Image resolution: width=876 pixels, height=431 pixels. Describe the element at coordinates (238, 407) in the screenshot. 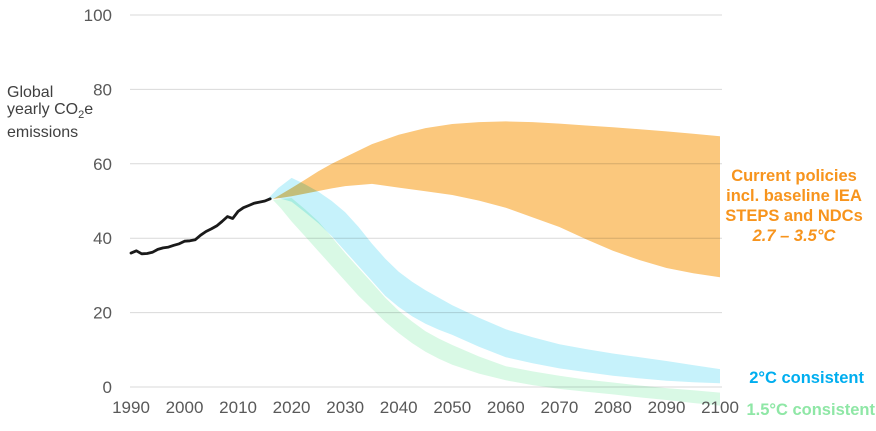

I see `x-tick-label: 2010` at that location.